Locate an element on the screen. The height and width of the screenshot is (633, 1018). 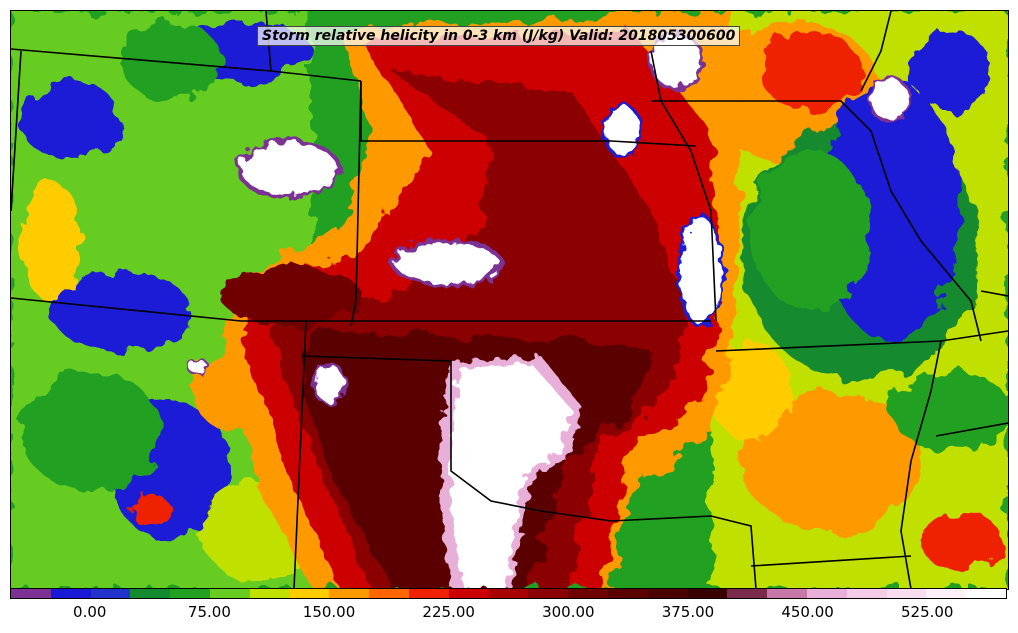
field-green-n is located at coordinates (171, 61).